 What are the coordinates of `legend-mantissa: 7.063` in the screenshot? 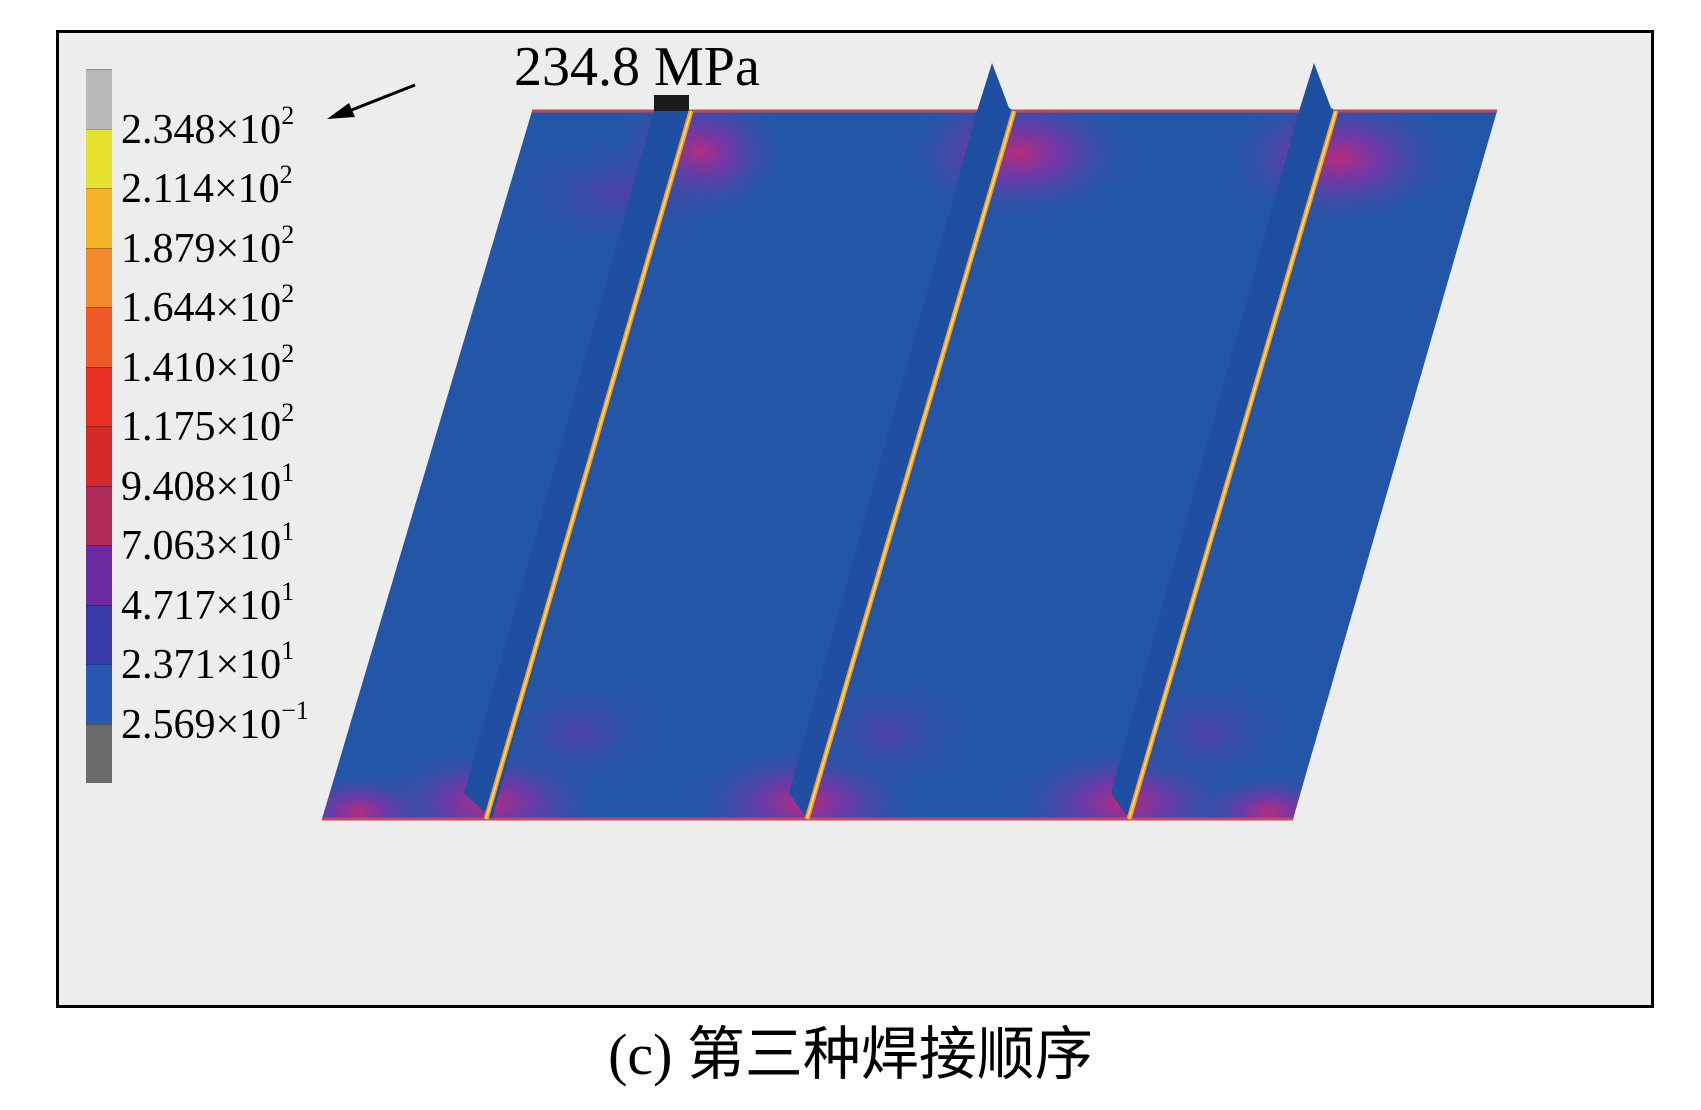 It's located at (168, 546).